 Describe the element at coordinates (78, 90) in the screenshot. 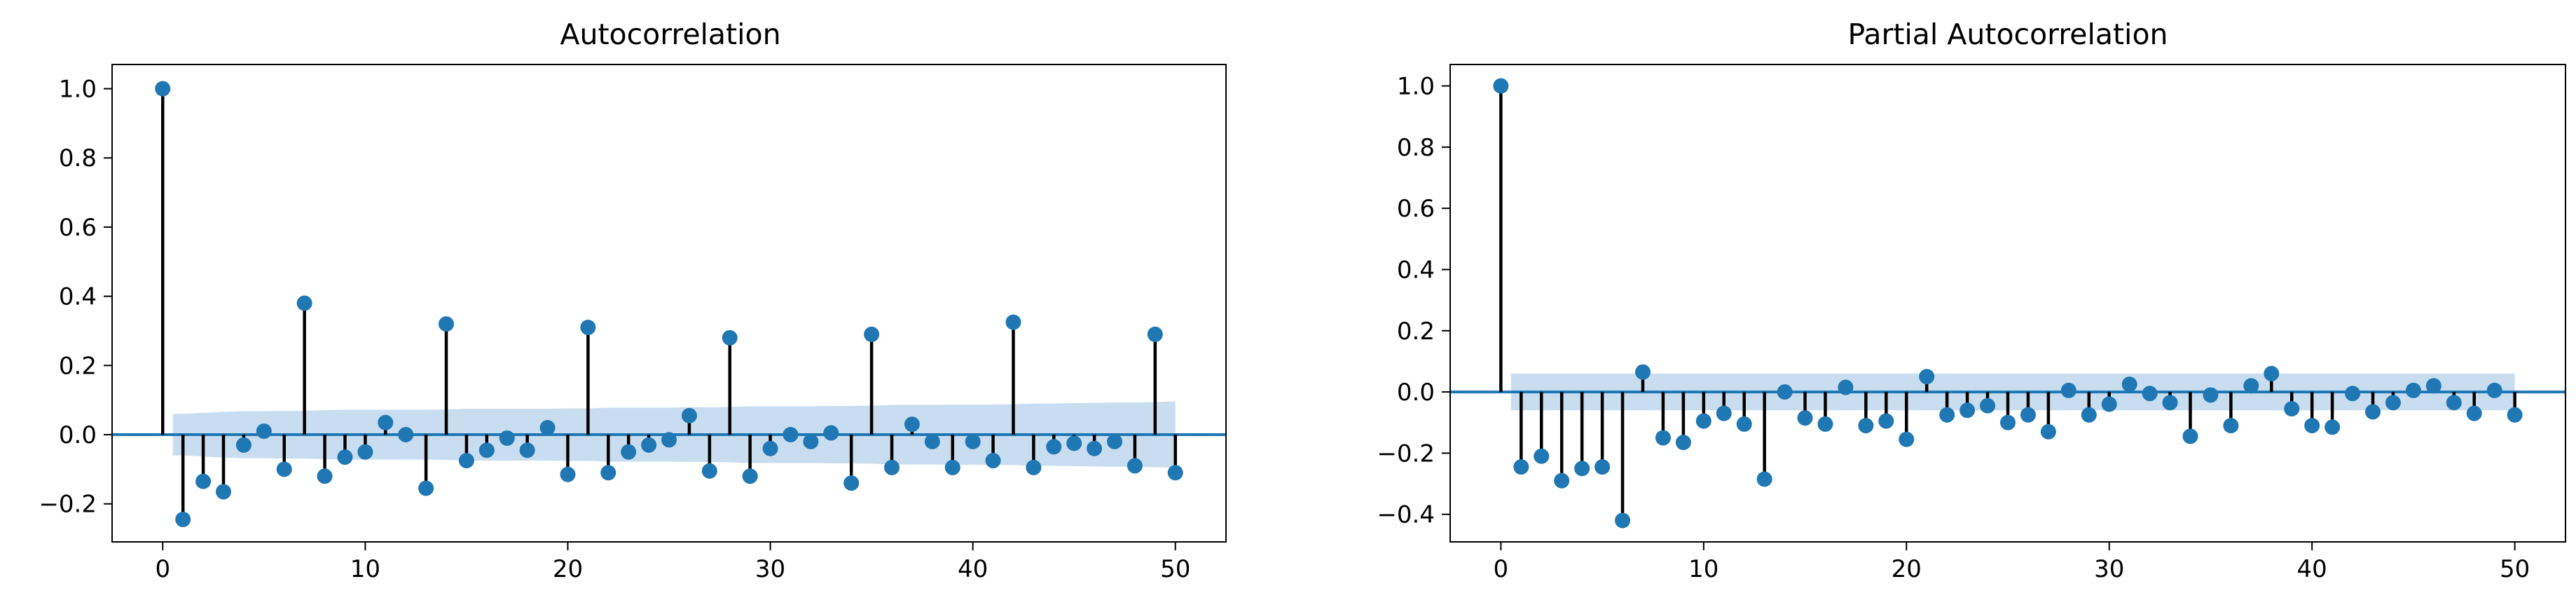

I see `y-tick-label: 1.0` at that location.